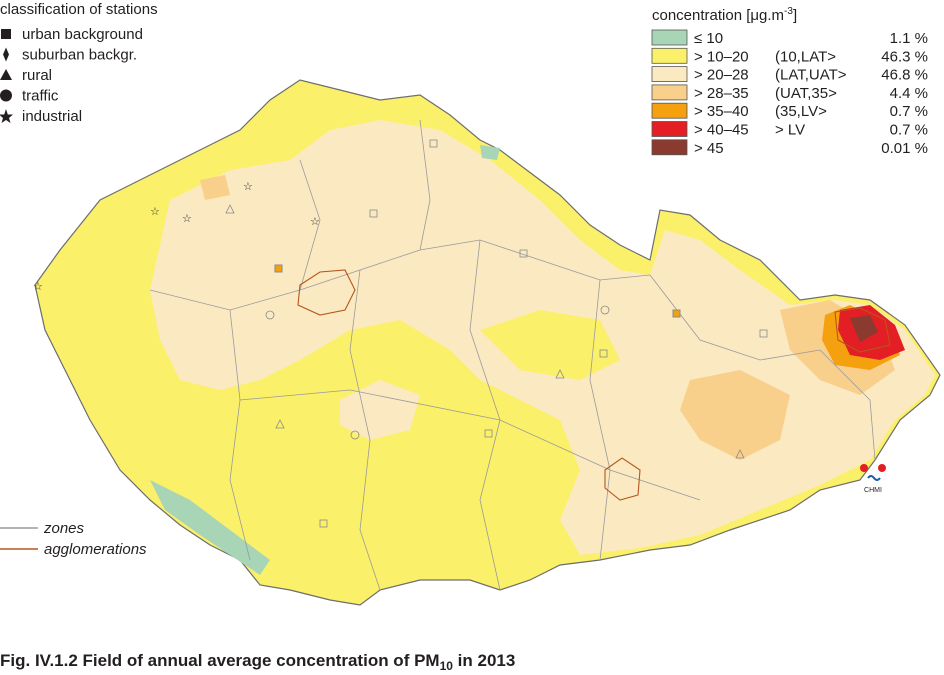 The width and height of the screenshot is (944, 675). Describe the element at coordinates (909, 93) in the screenshot. I see `legend-share: 4.4 %` at that location.